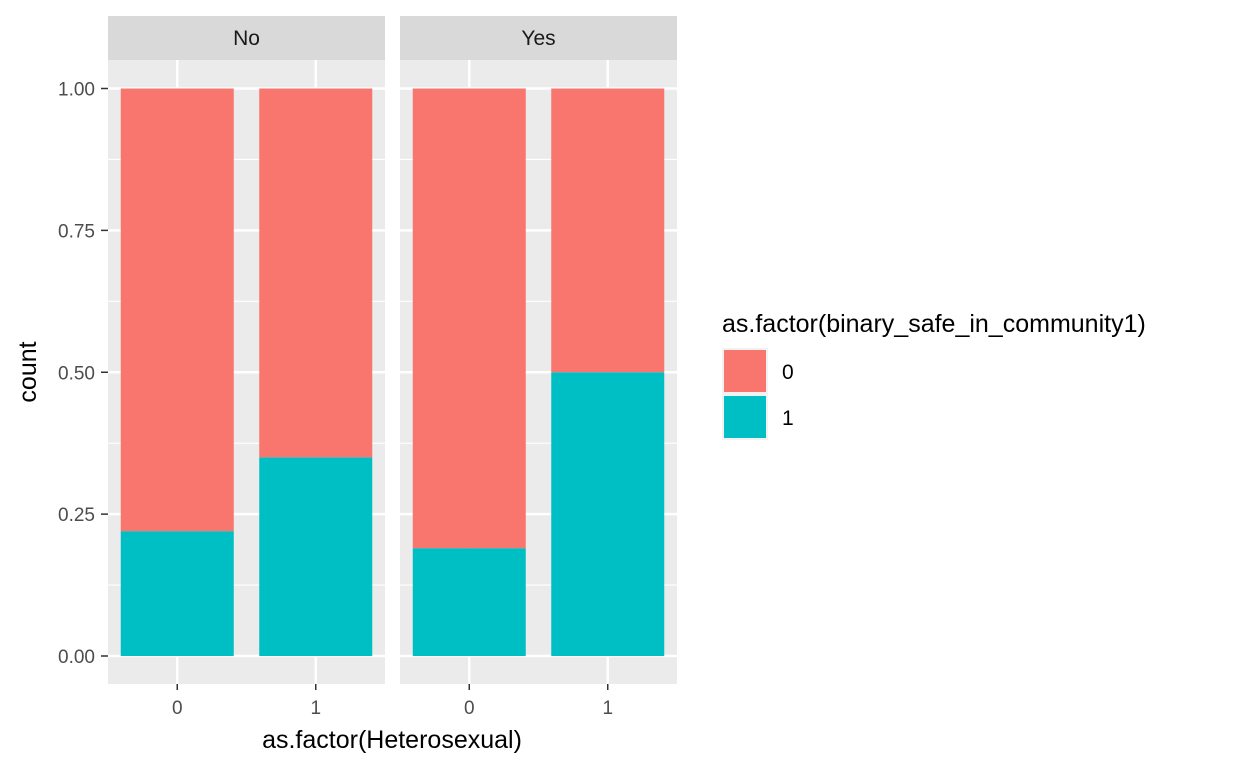  I want to click on y-tick-label: 0.25, so click(76, 515).